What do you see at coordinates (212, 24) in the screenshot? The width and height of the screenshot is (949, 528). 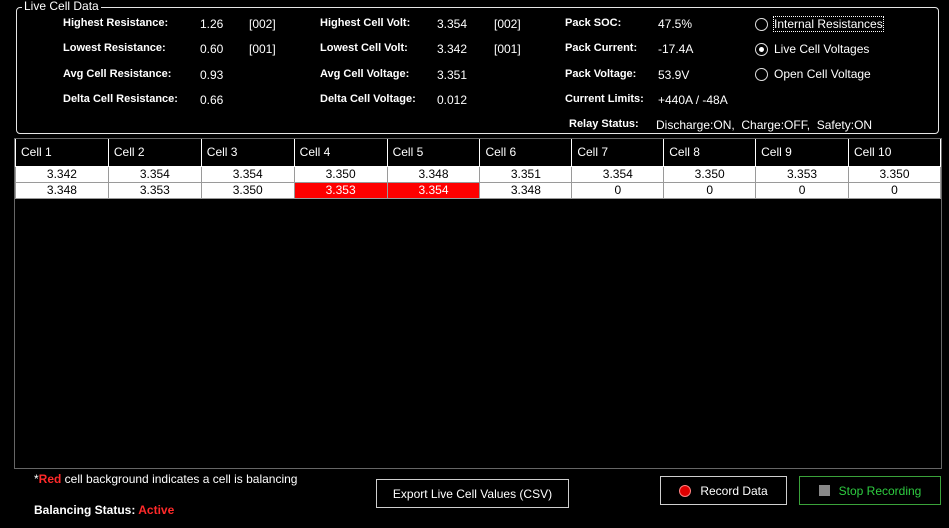 I see `highest-resistance-value: 1.26` at bounding box center [212, 24].